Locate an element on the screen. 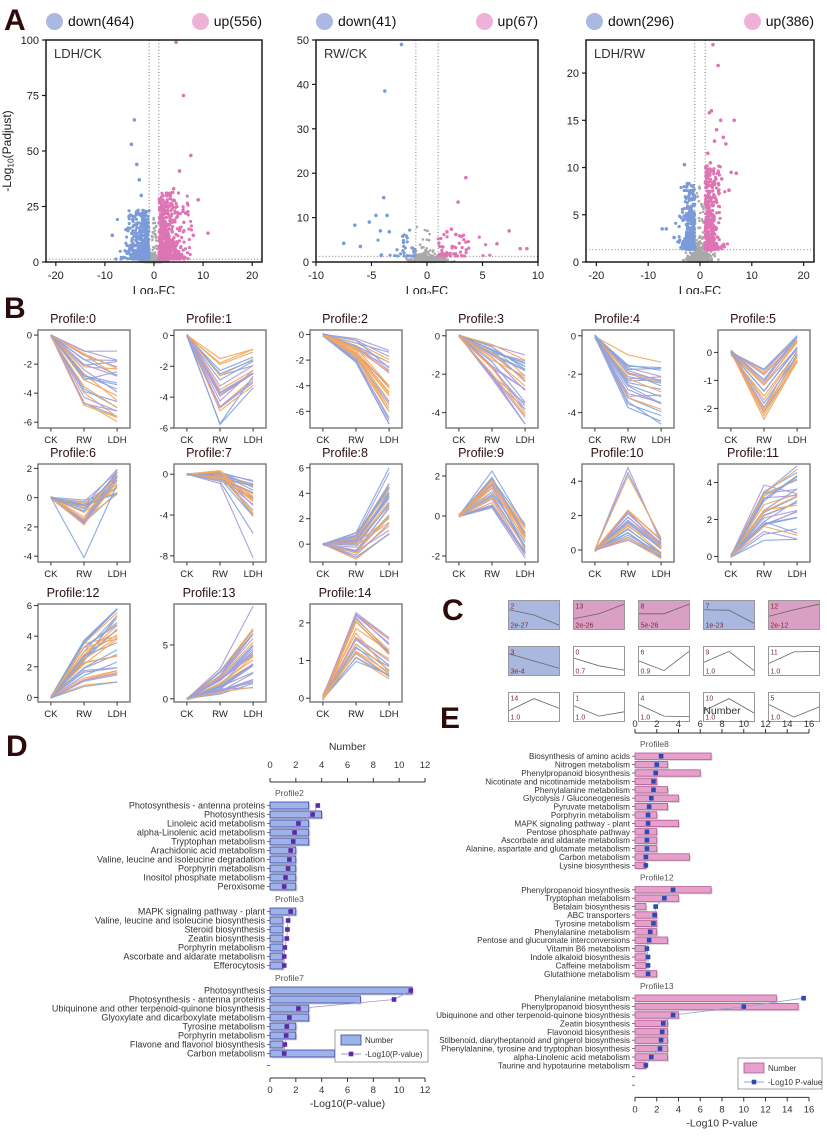 This screenshot has width=827, height=1146. svg-text: Glycolysis / Gluconeogenesis is located at coordinates (576, 798).